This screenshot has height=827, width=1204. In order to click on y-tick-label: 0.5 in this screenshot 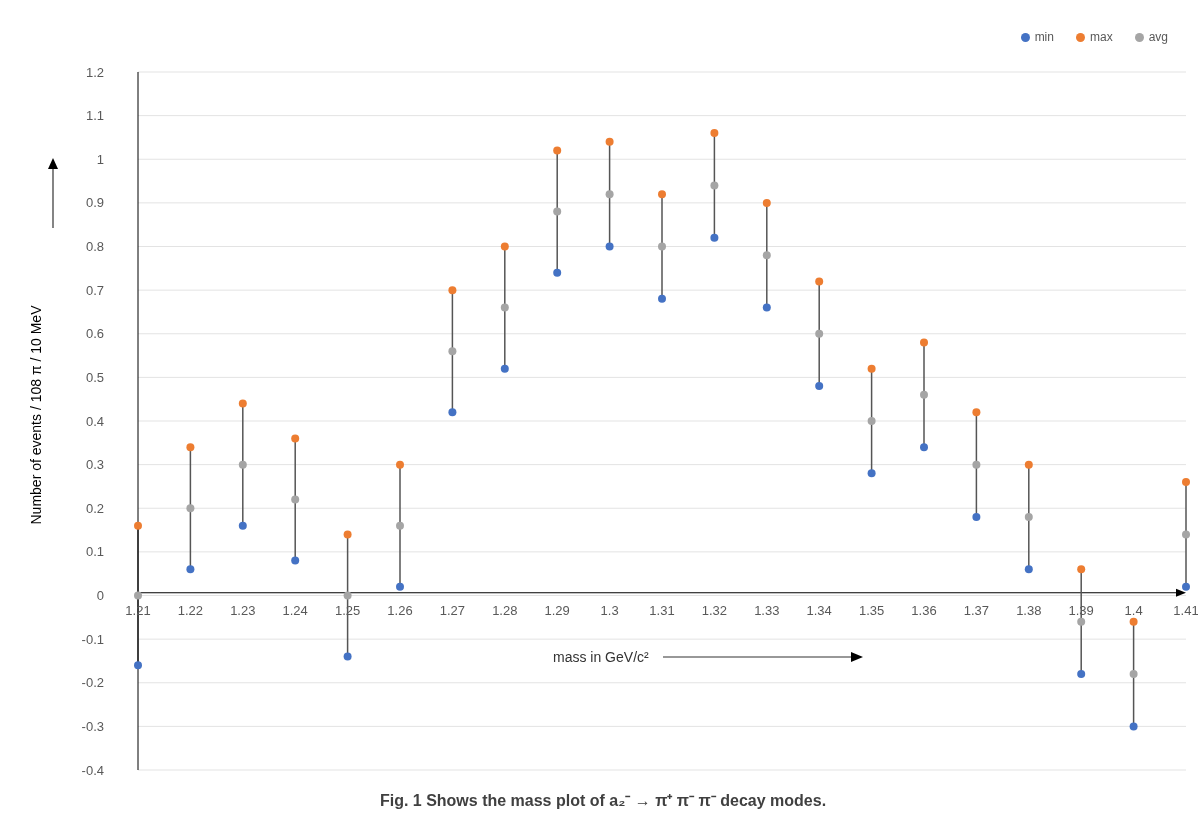, I will do `click(94, 377)`.